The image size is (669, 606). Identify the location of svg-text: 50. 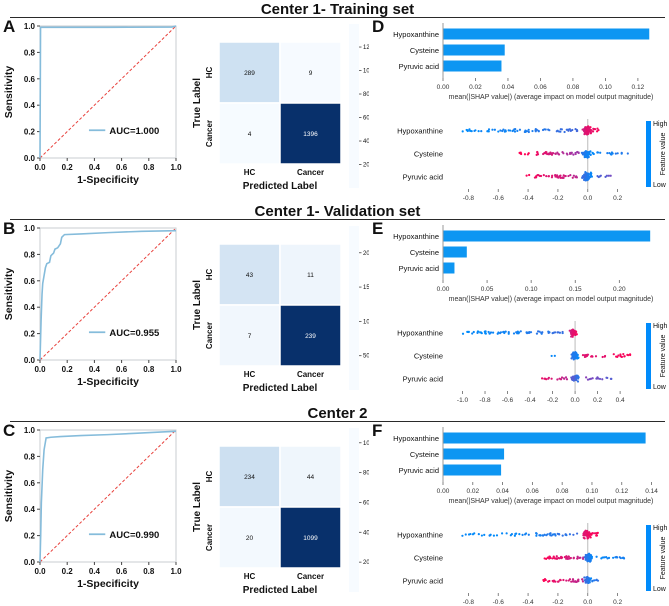
(366, 357).